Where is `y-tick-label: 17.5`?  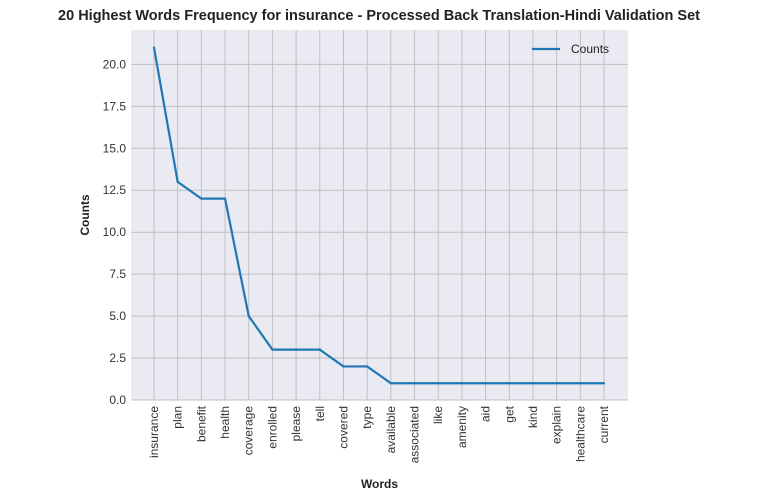
y-tick-label: 17.5 is located at coordinates (115, 106).